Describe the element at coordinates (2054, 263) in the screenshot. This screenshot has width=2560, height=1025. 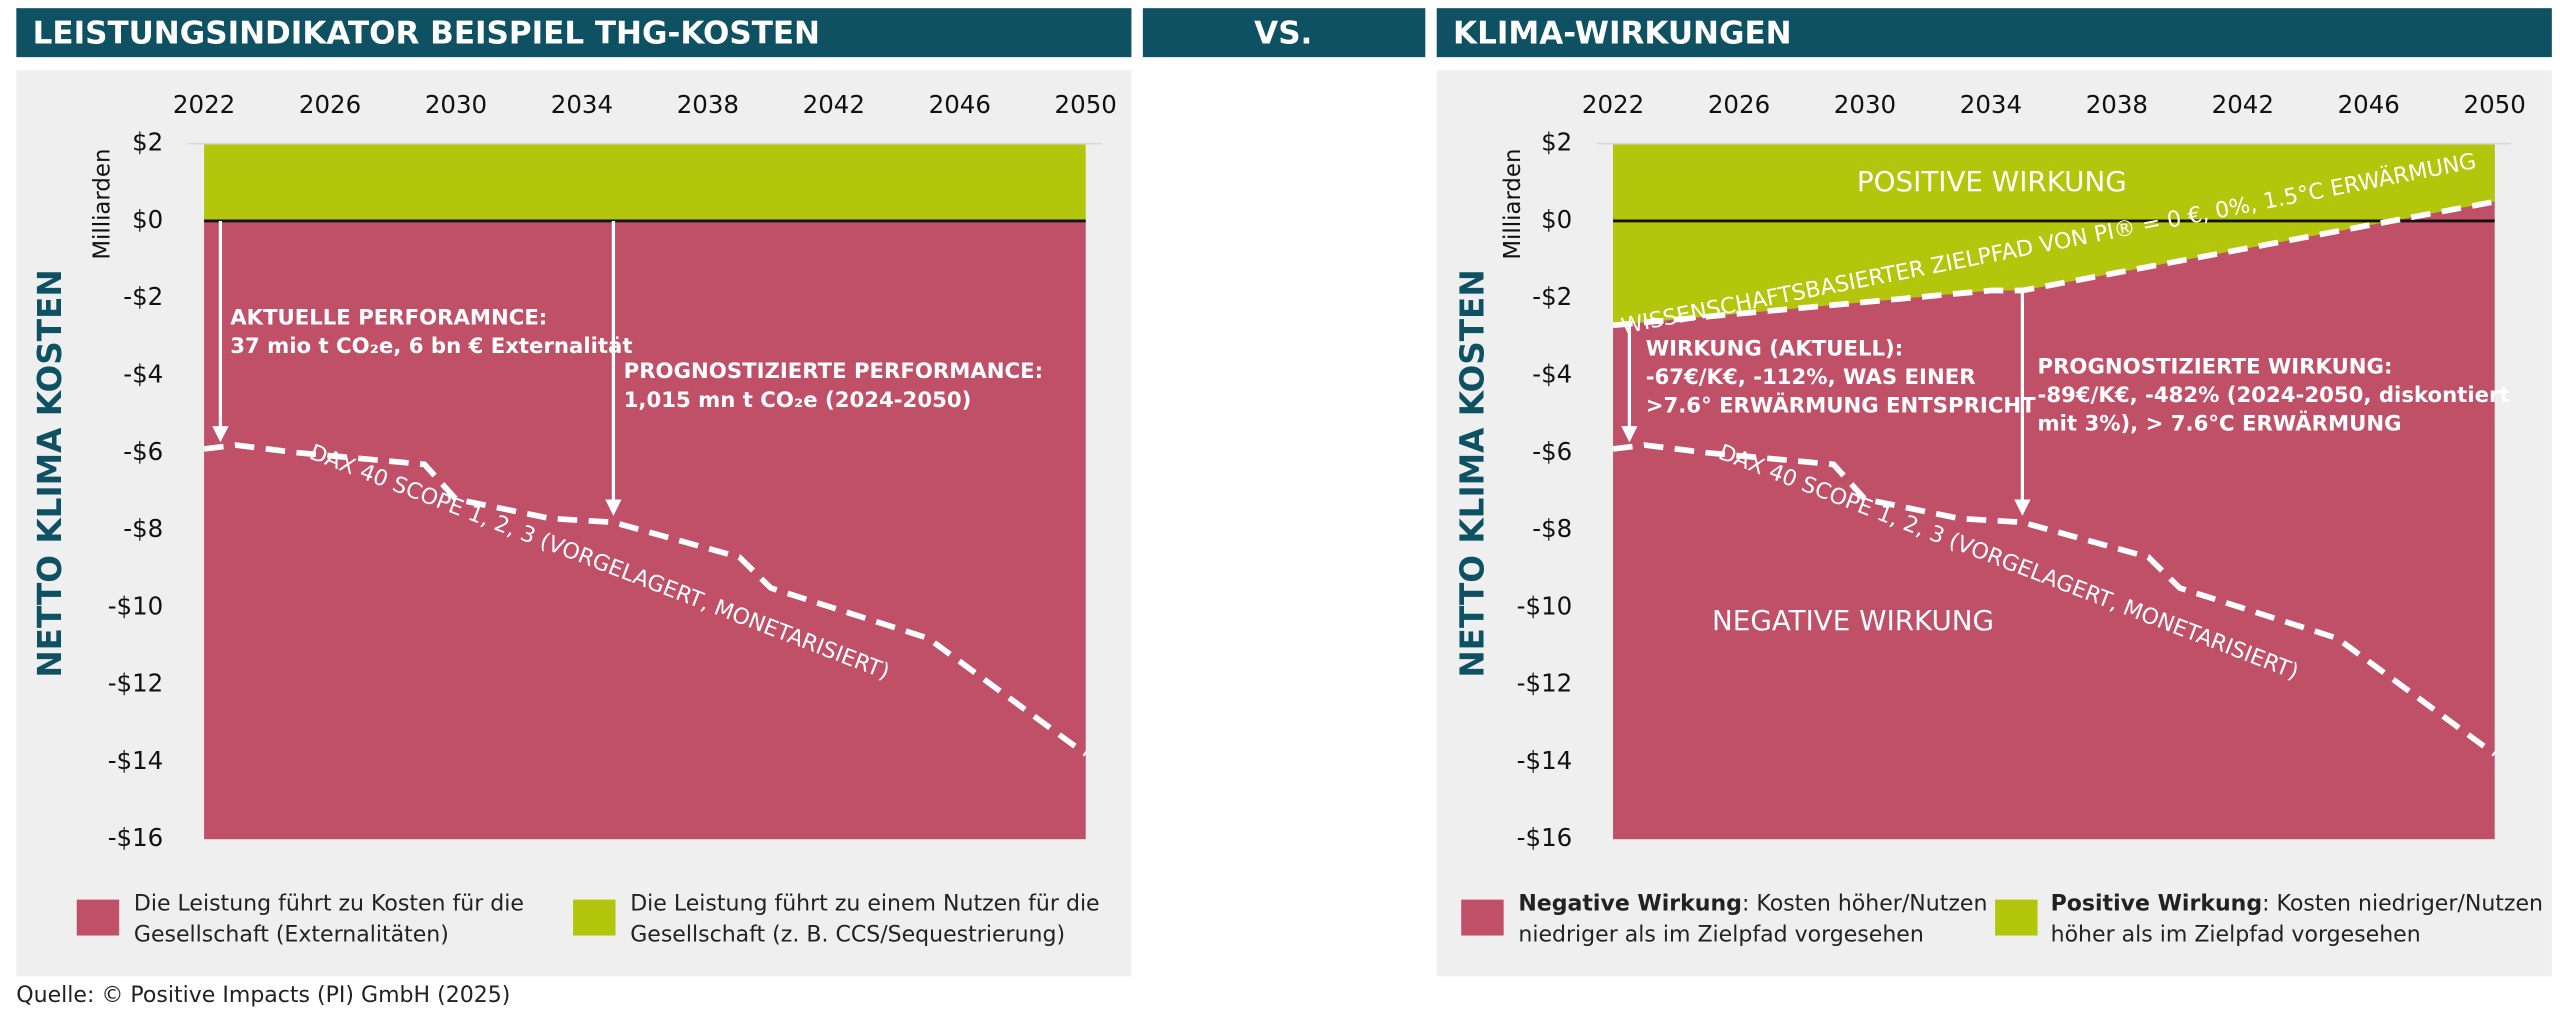
I see `series-line` at that location.